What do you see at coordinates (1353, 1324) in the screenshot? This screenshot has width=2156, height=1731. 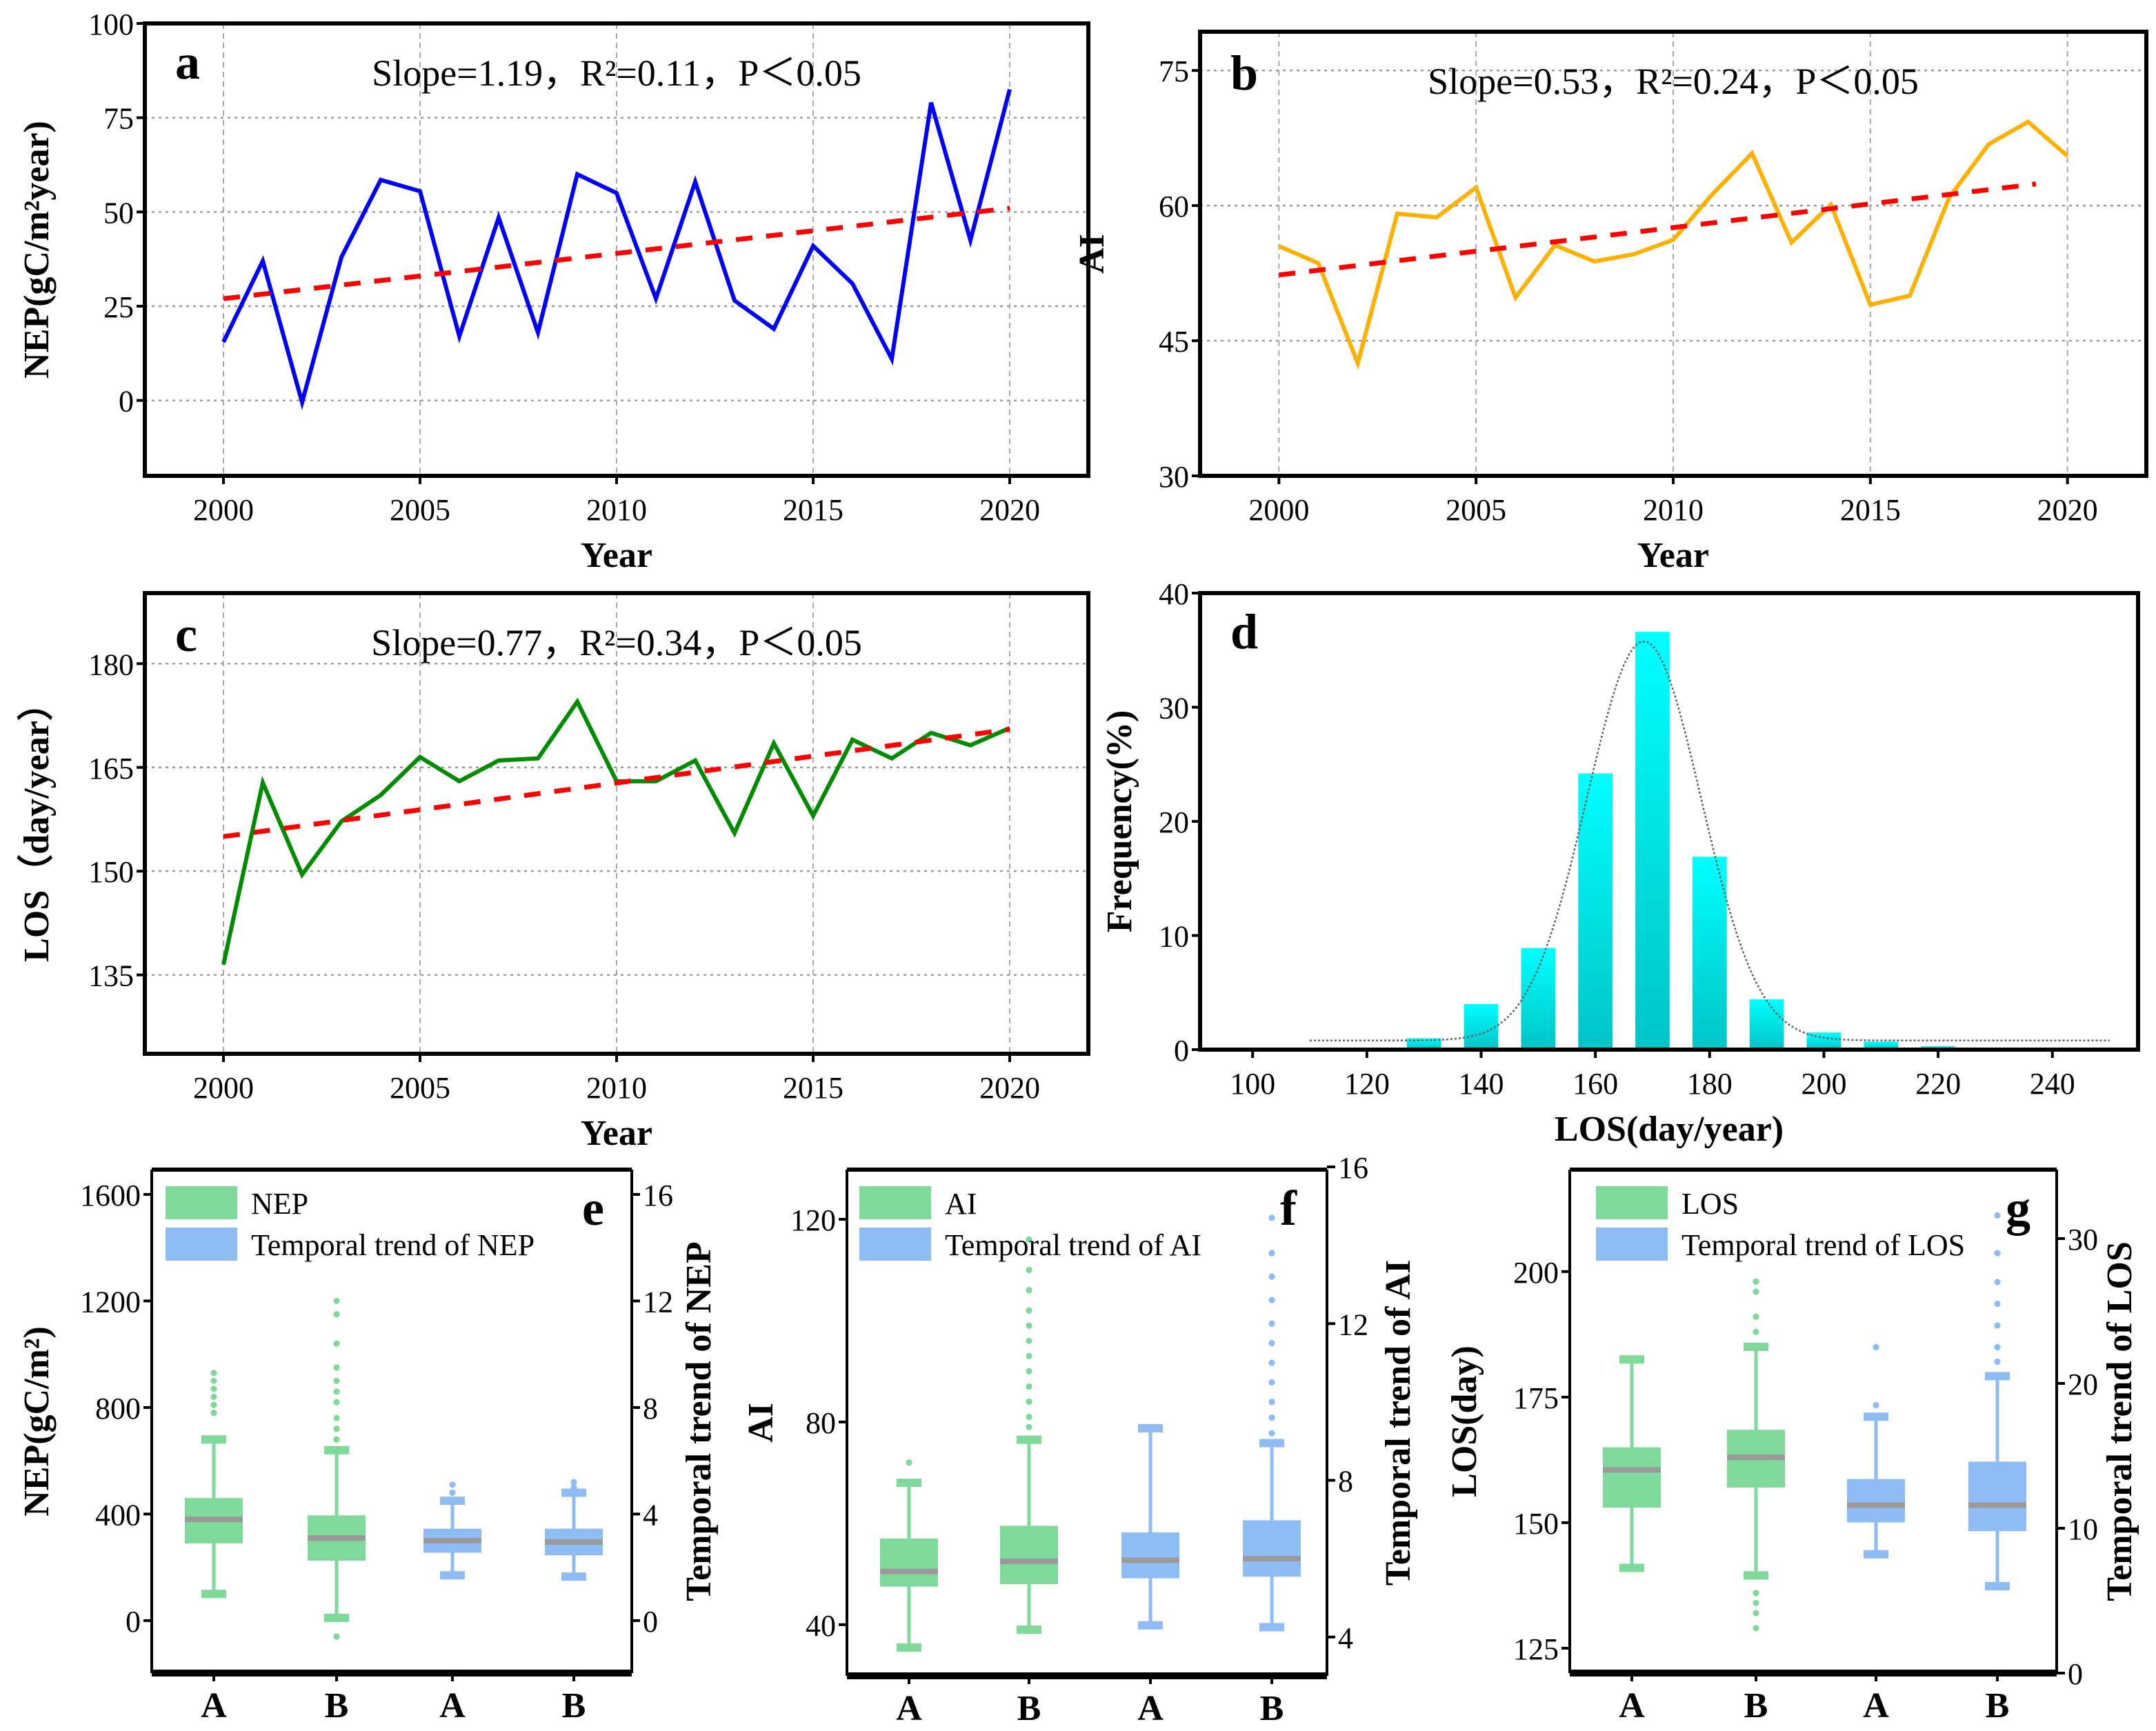 I see `y-tick-label-right: 12` at bounding box center [1353, 1324].